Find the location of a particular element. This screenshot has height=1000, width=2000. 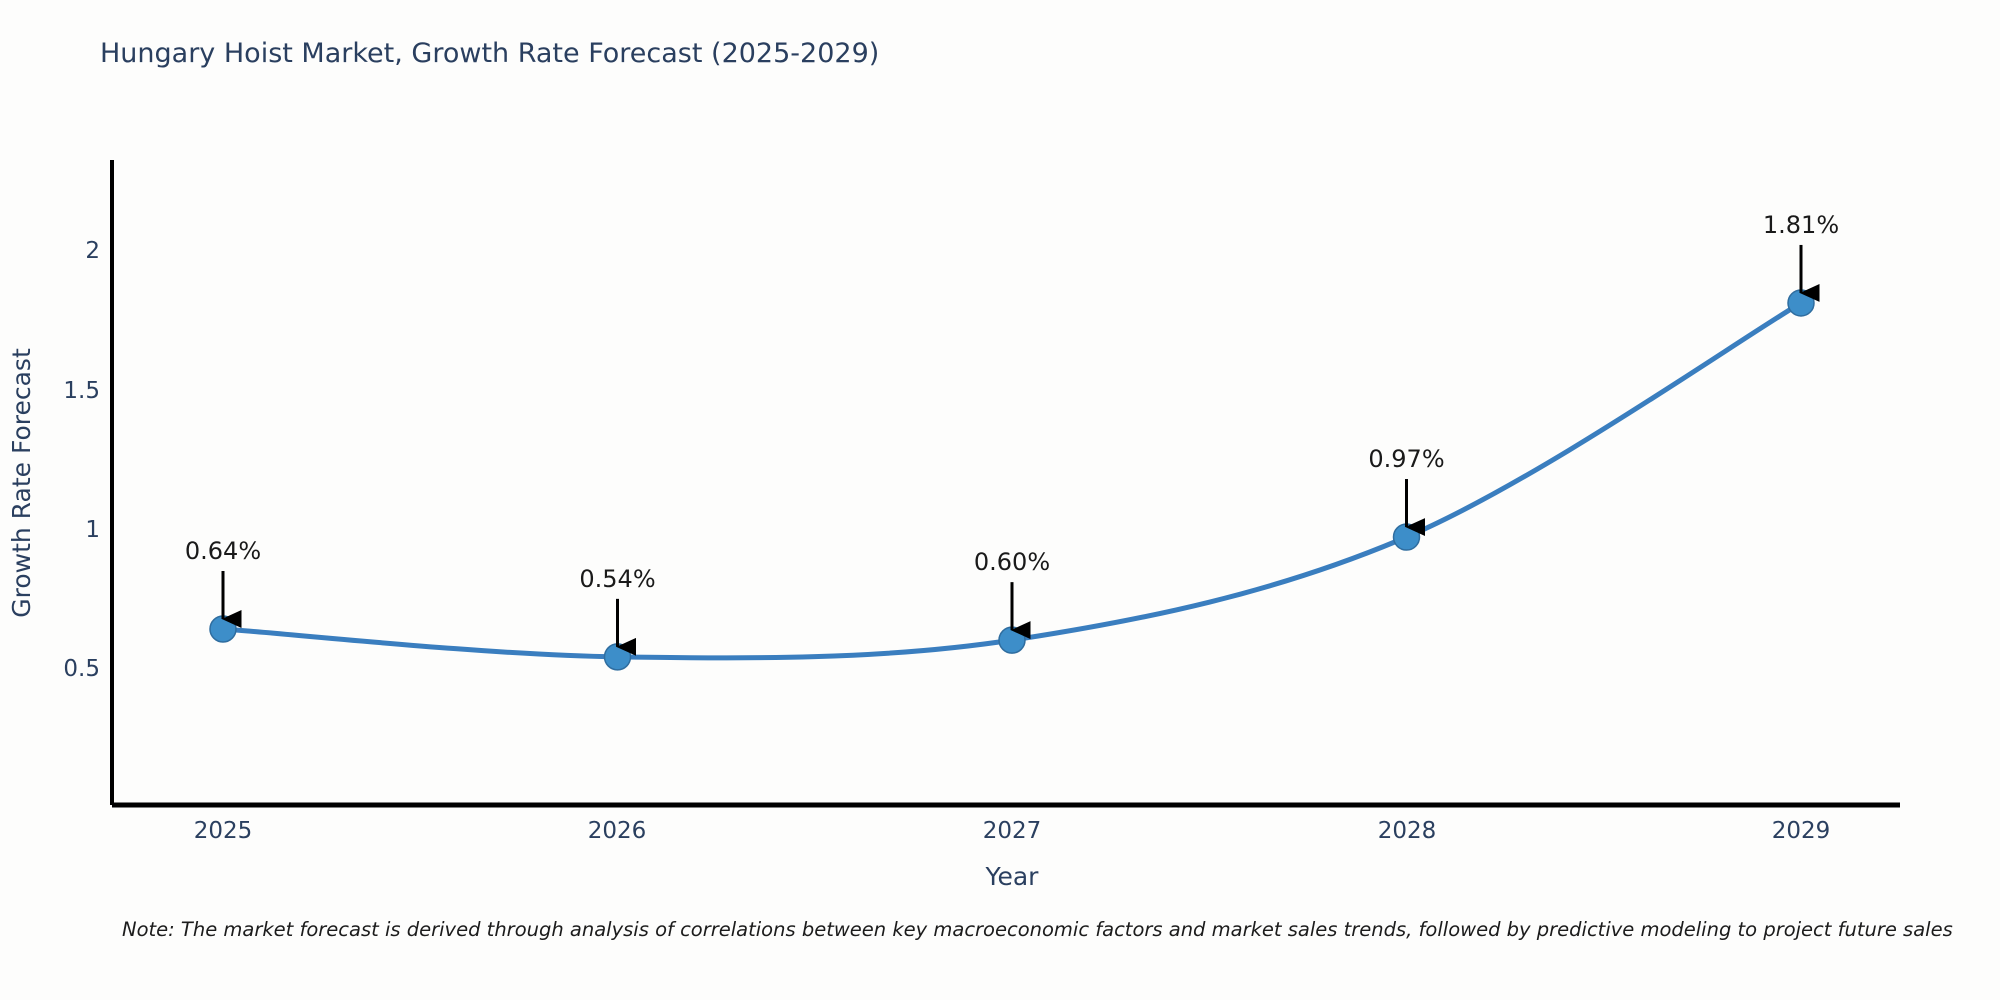

x-tick-label-2028: 2028 is located at coordinates (1407, 831).